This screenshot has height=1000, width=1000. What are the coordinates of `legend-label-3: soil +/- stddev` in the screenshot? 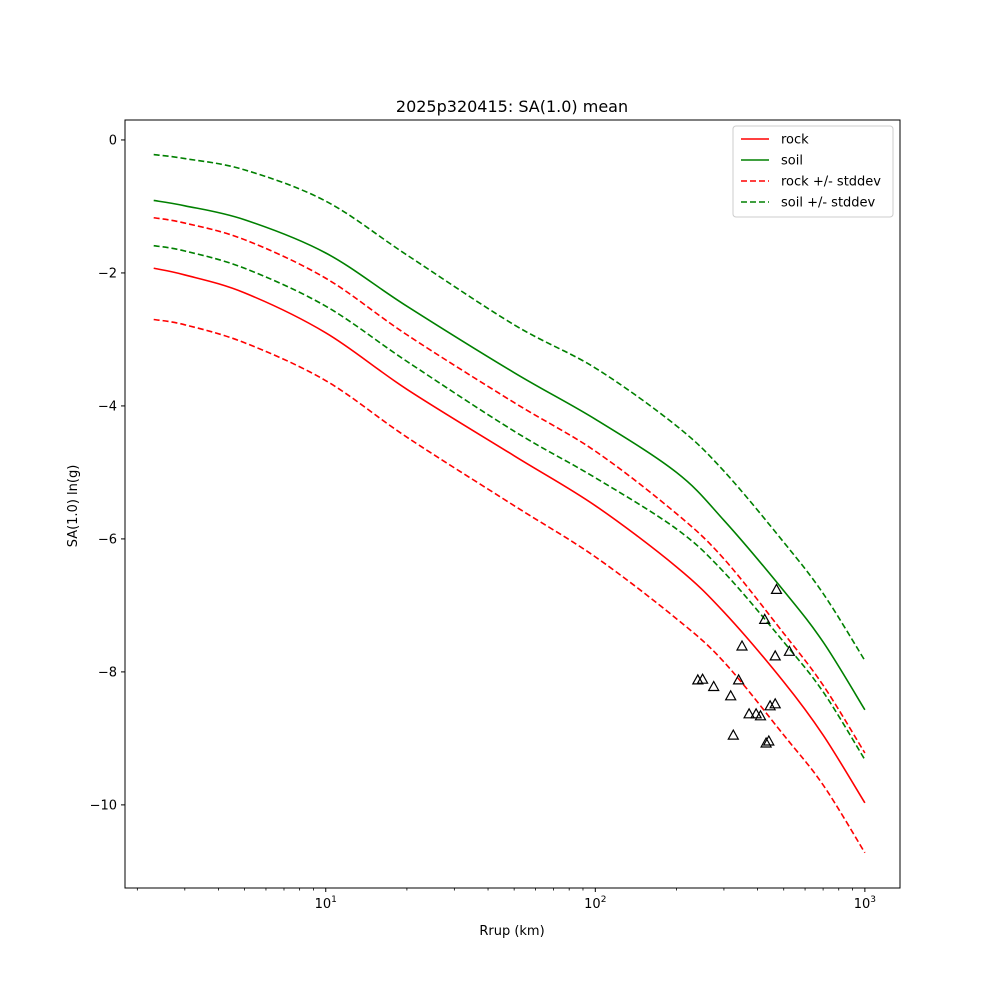 It's located at (828, 203).